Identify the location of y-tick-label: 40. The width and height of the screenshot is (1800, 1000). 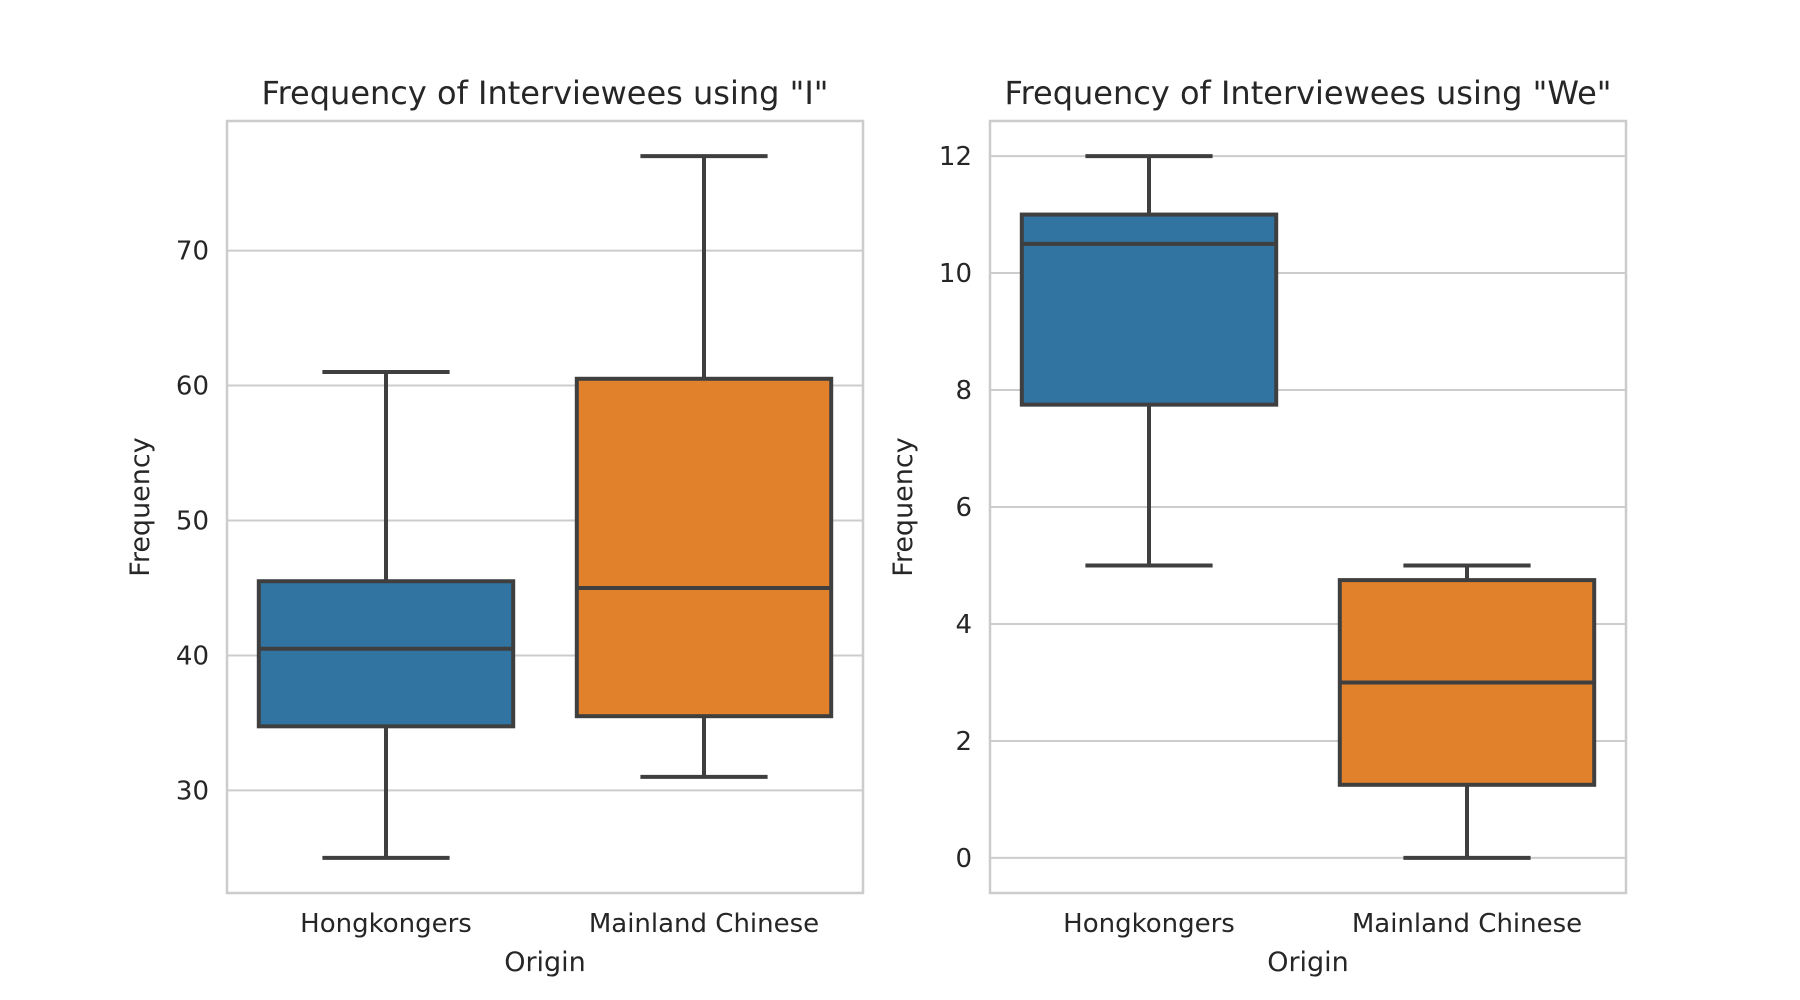
(192, 656).